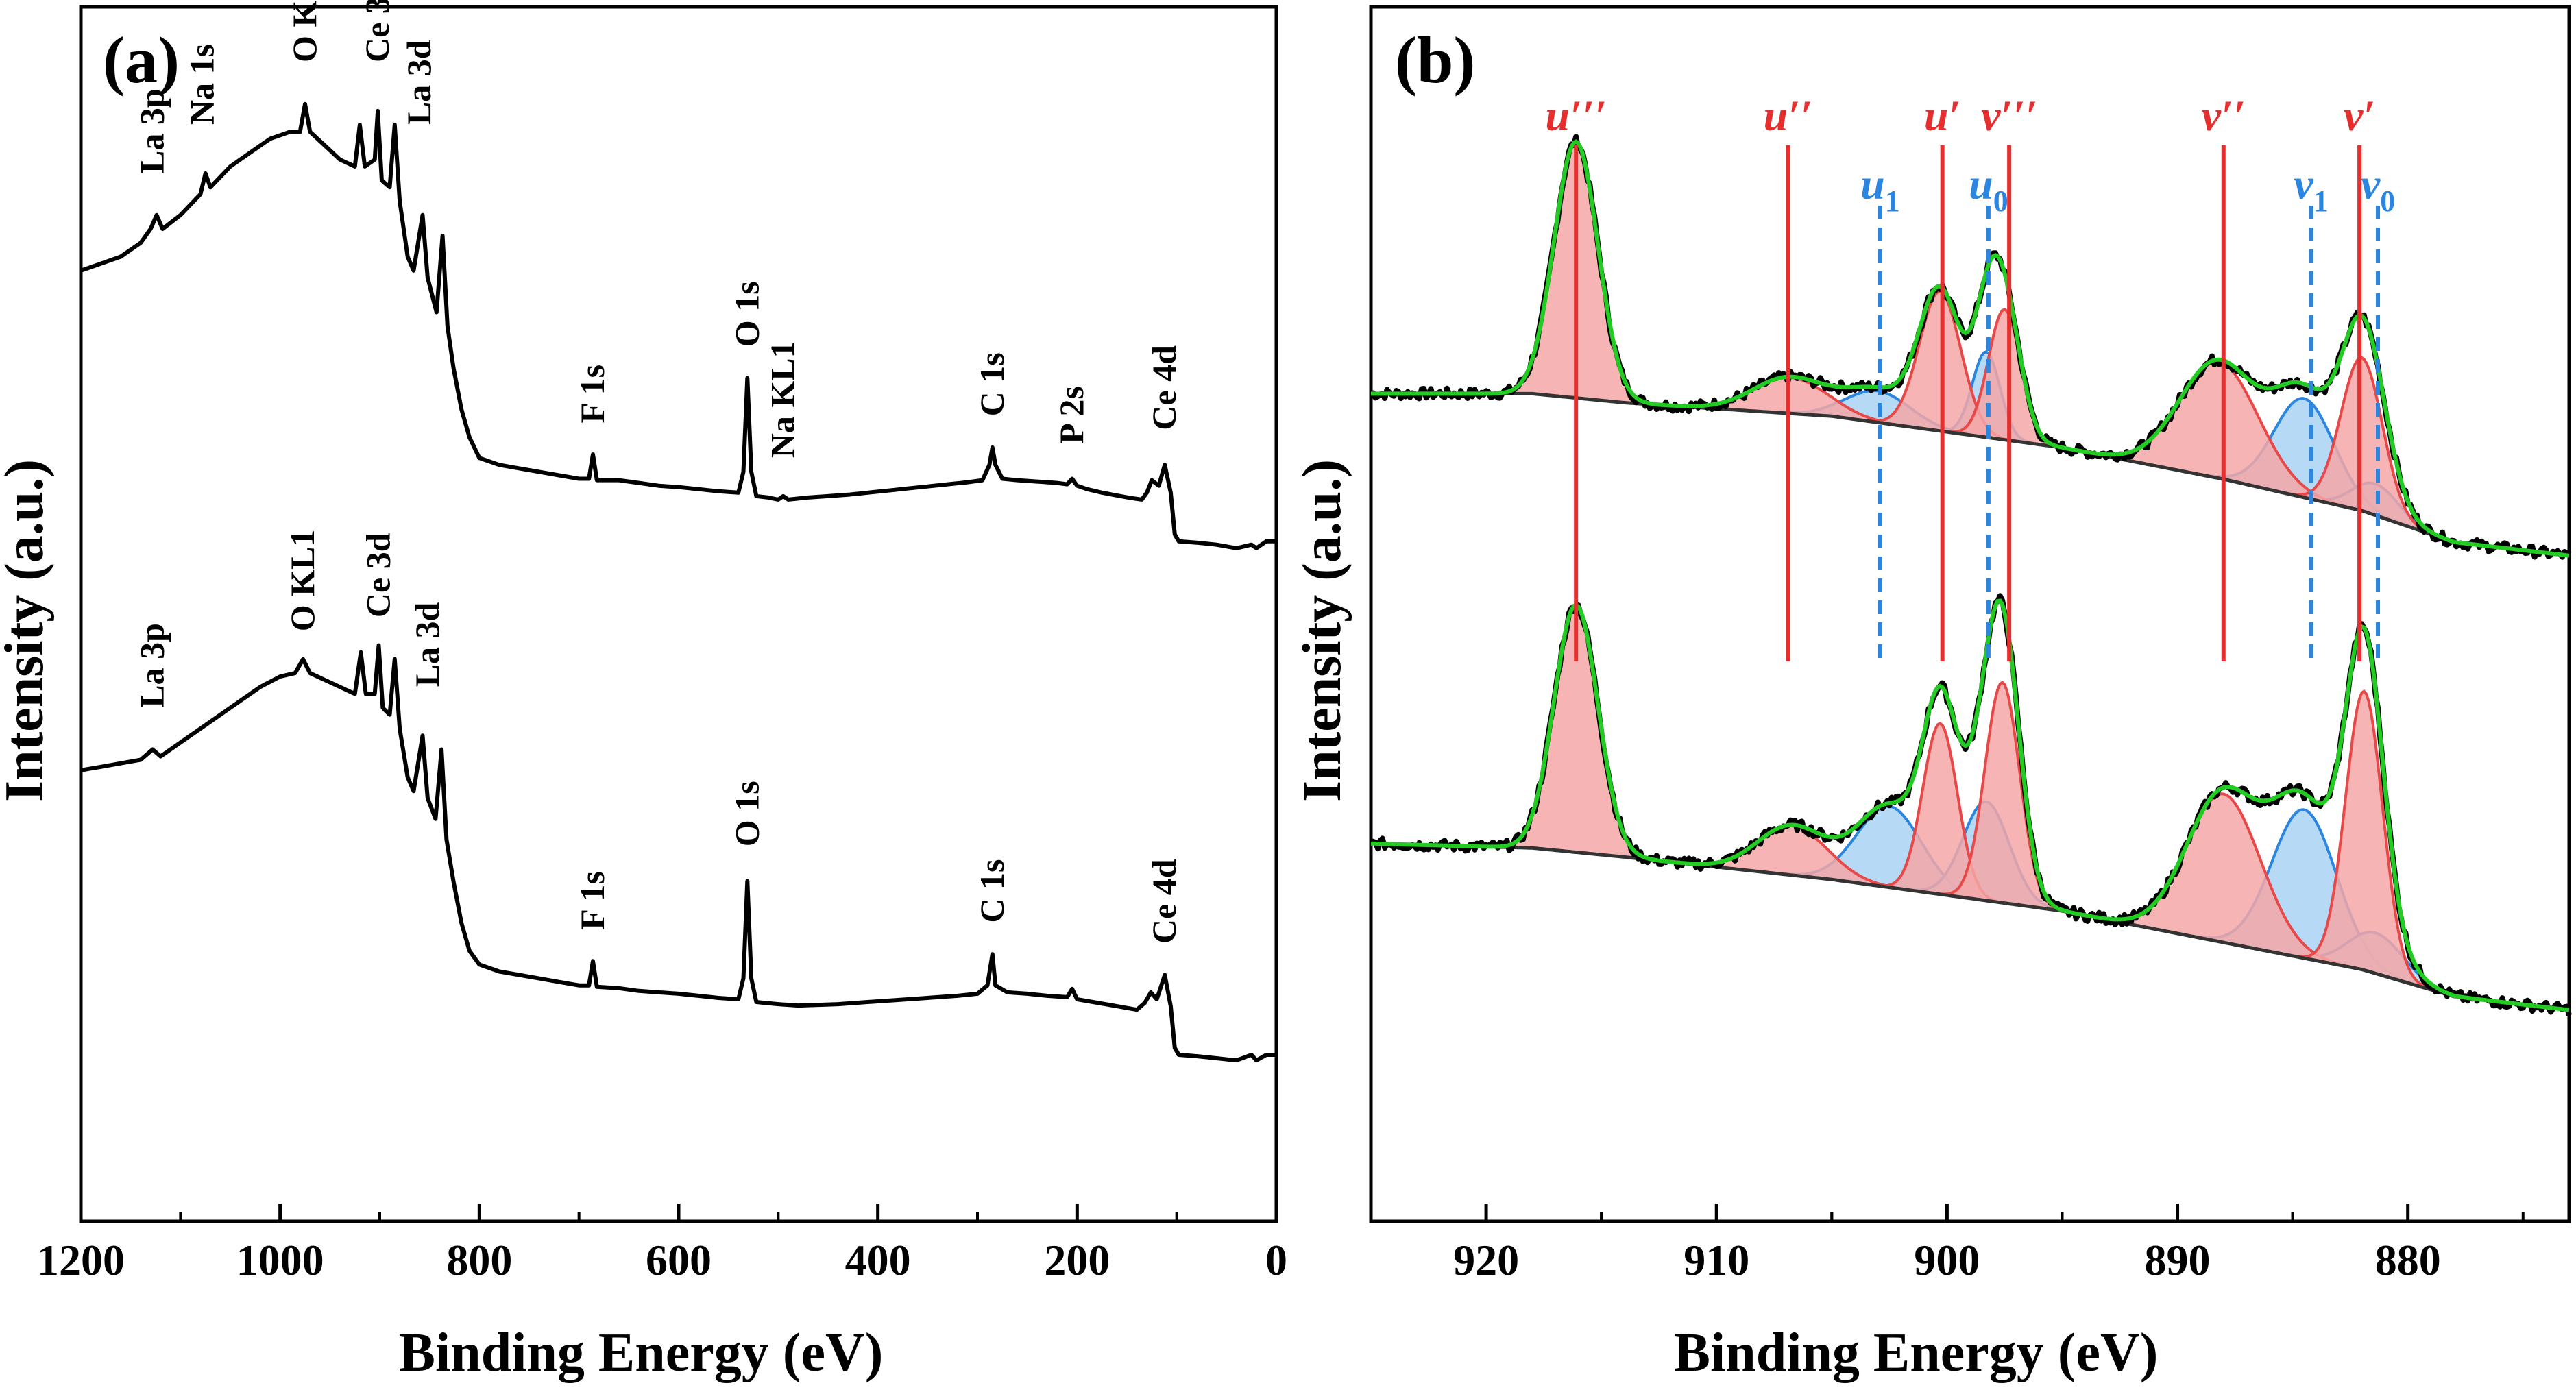 The image size is (2576, 1392). I want to click on peak-marker-label: u1, so click(1880, 189).